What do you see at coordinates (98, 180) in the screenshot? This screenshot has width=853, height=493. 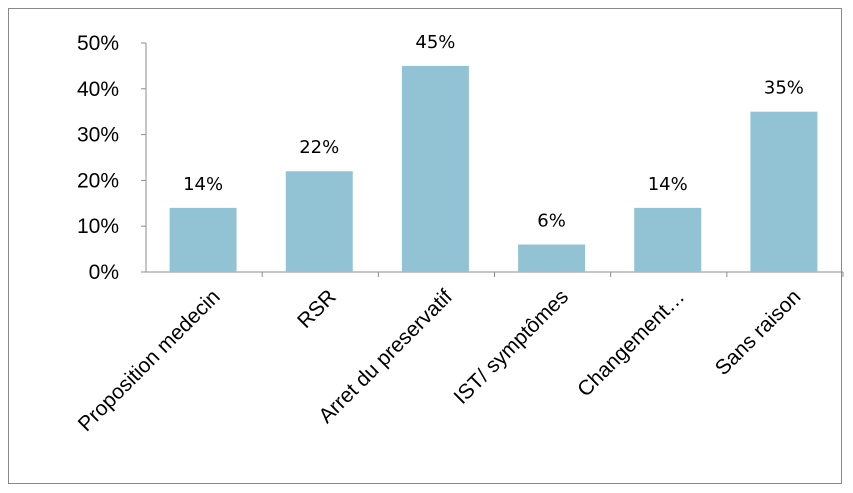 I see `y-tick-label: 20%` at bounding box center [98, 180].